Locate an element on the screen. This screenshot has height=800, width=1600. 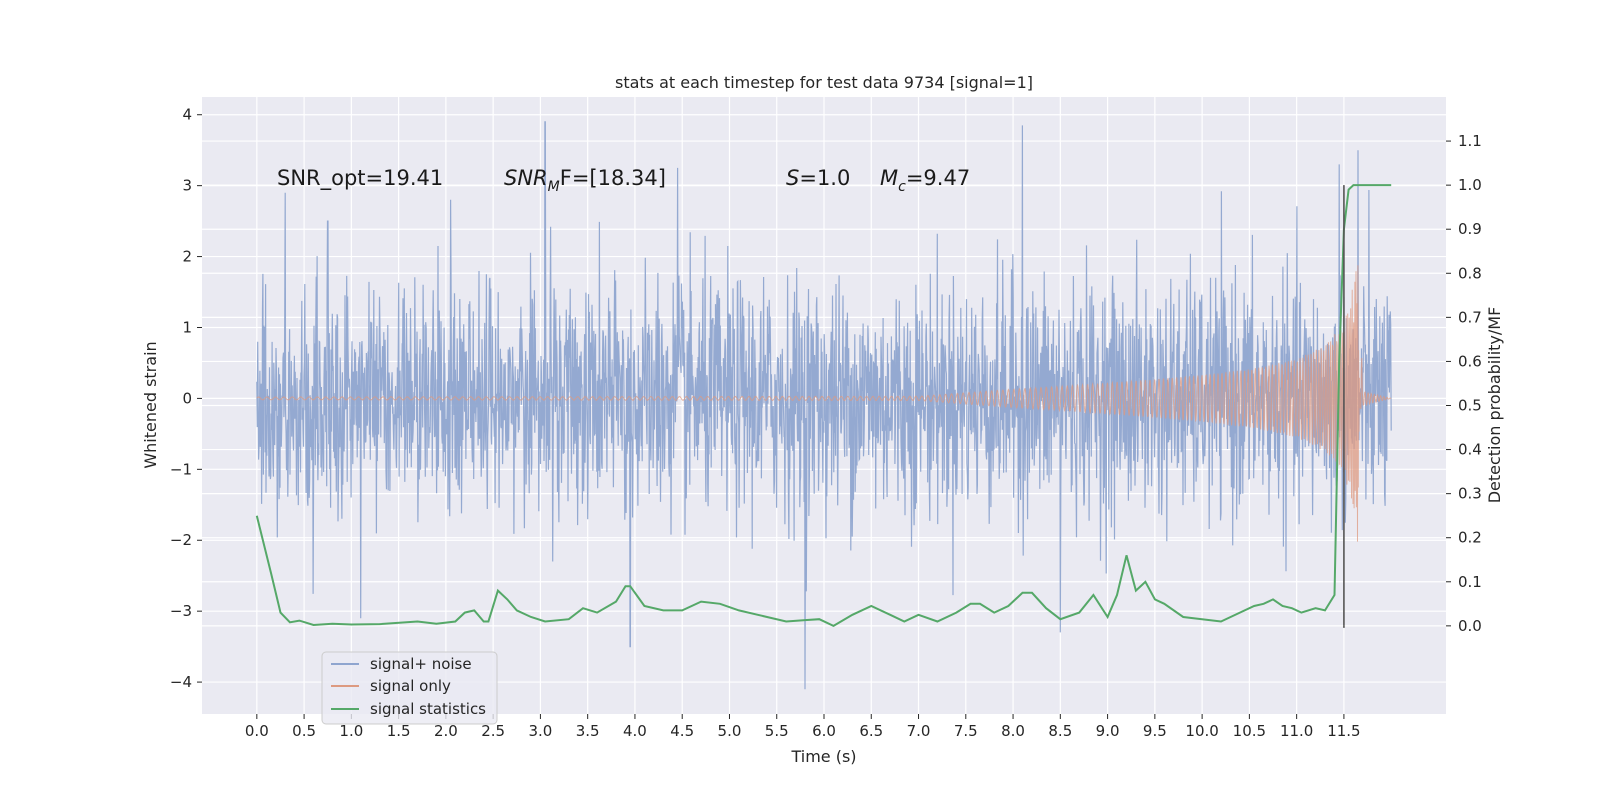
y-right-tick-label: 0.8 is located at coordinates (1470, 273).